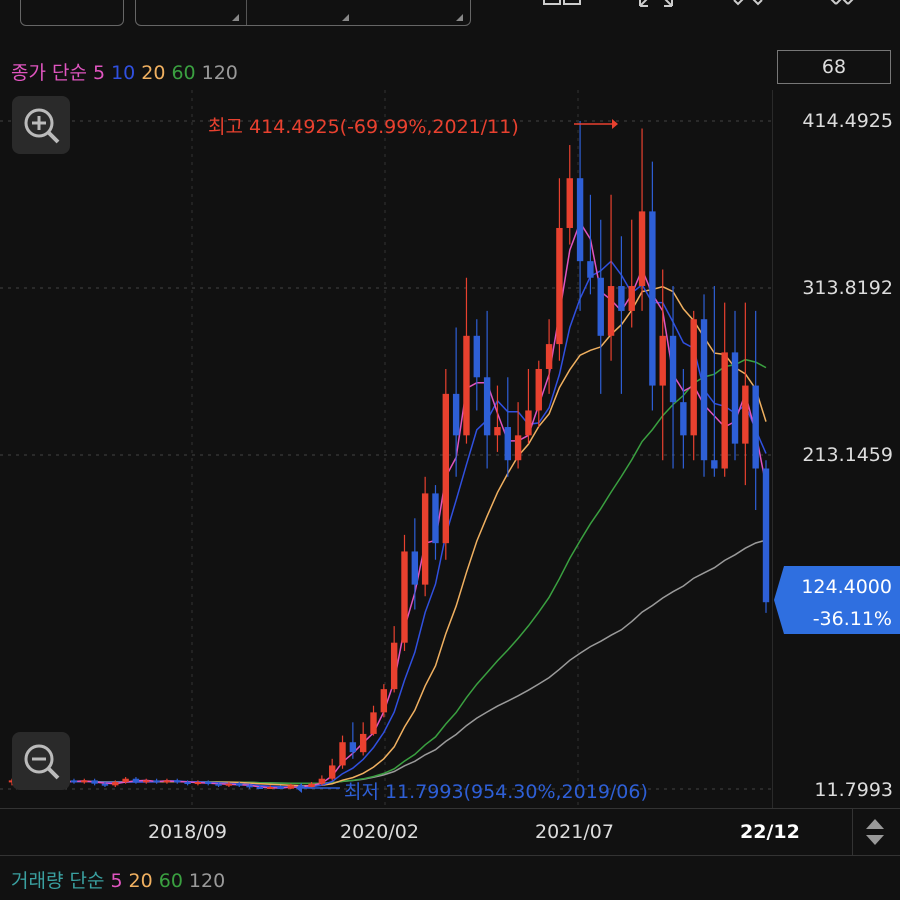 This screenshot has height=900, width=900. I want to click on candle-count-box: 68, so click(834, 67).